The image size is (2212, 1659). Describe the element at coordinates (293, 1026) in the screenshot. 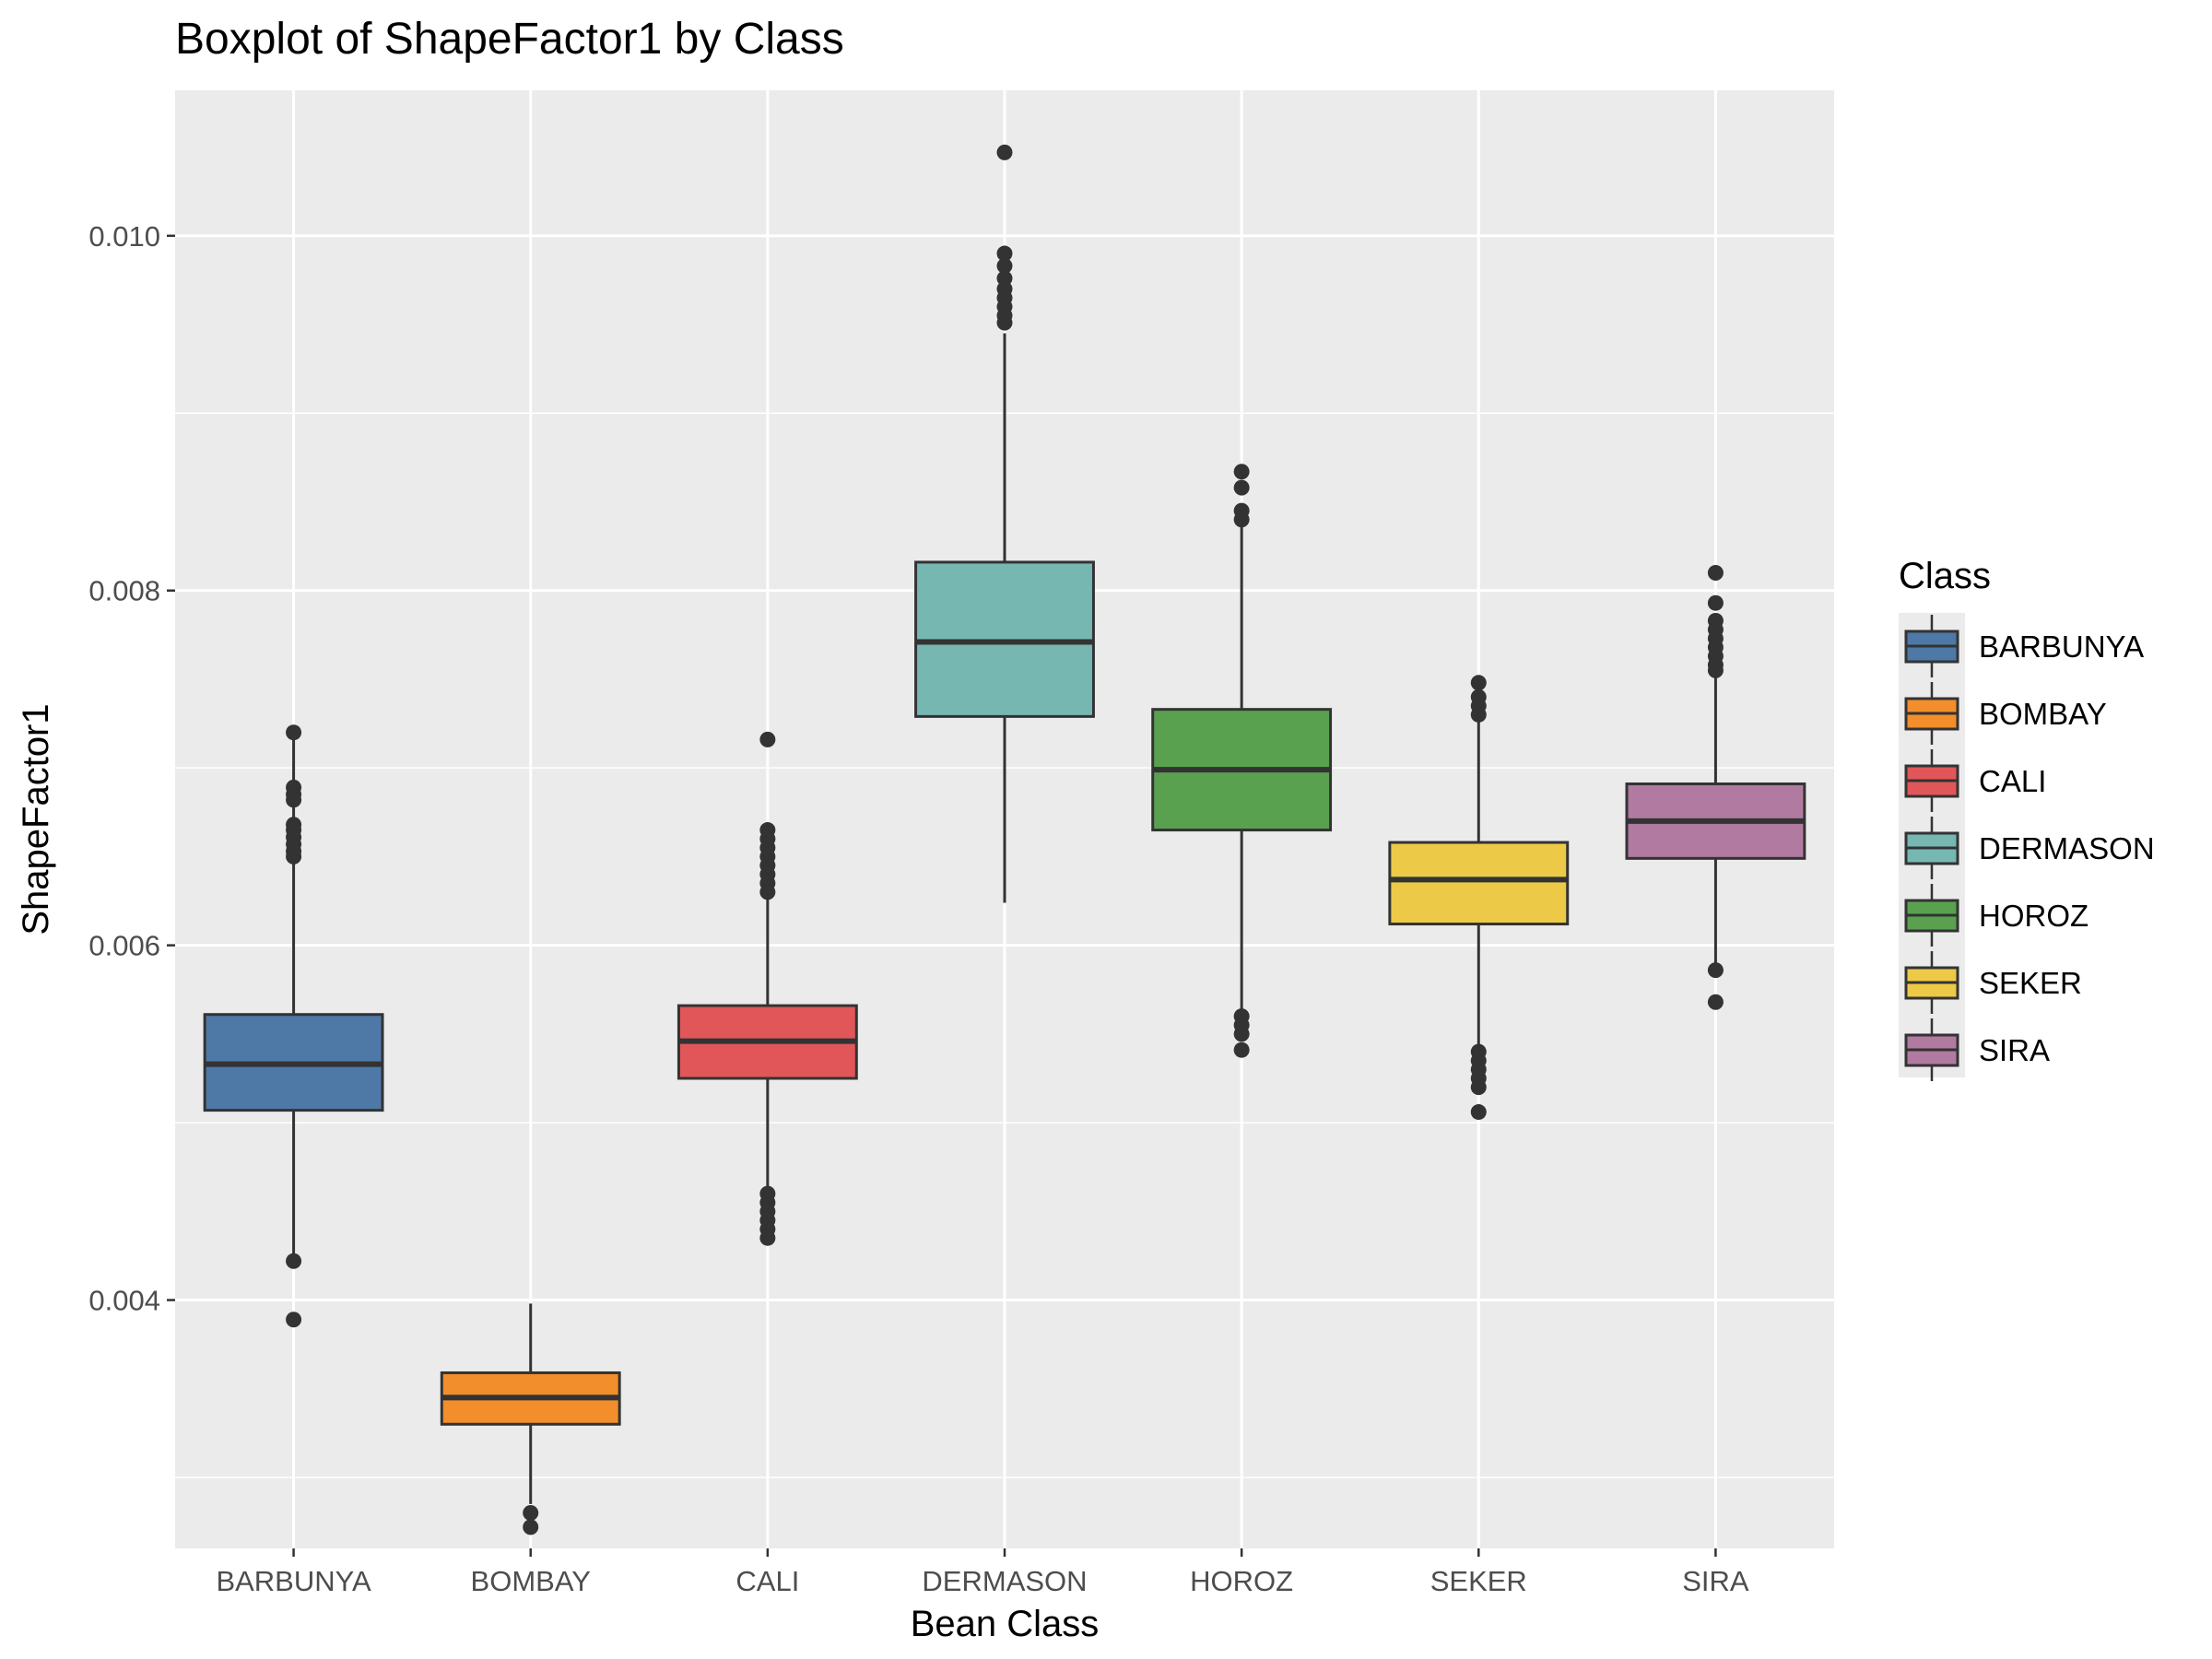

I see `box-barbunya` at that location.